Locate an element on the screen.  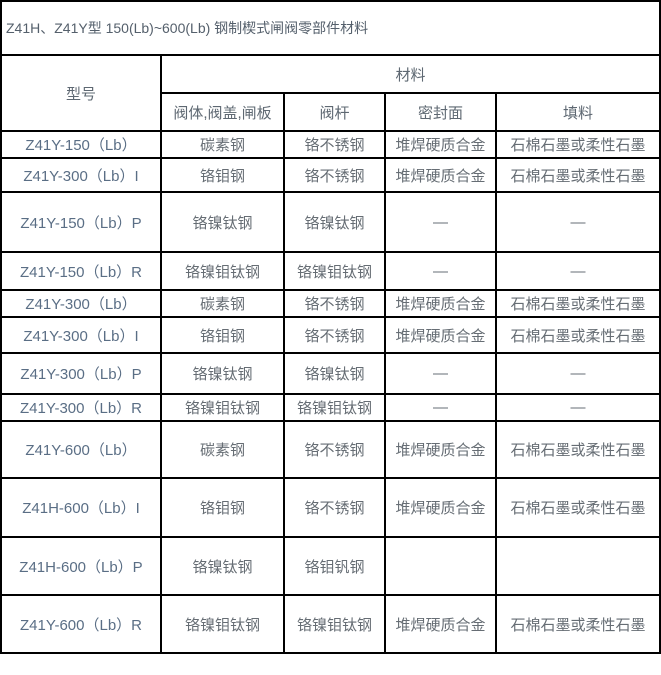
model-cell: Z41Y-300（Lb）P is located at coordinates (81, 373).